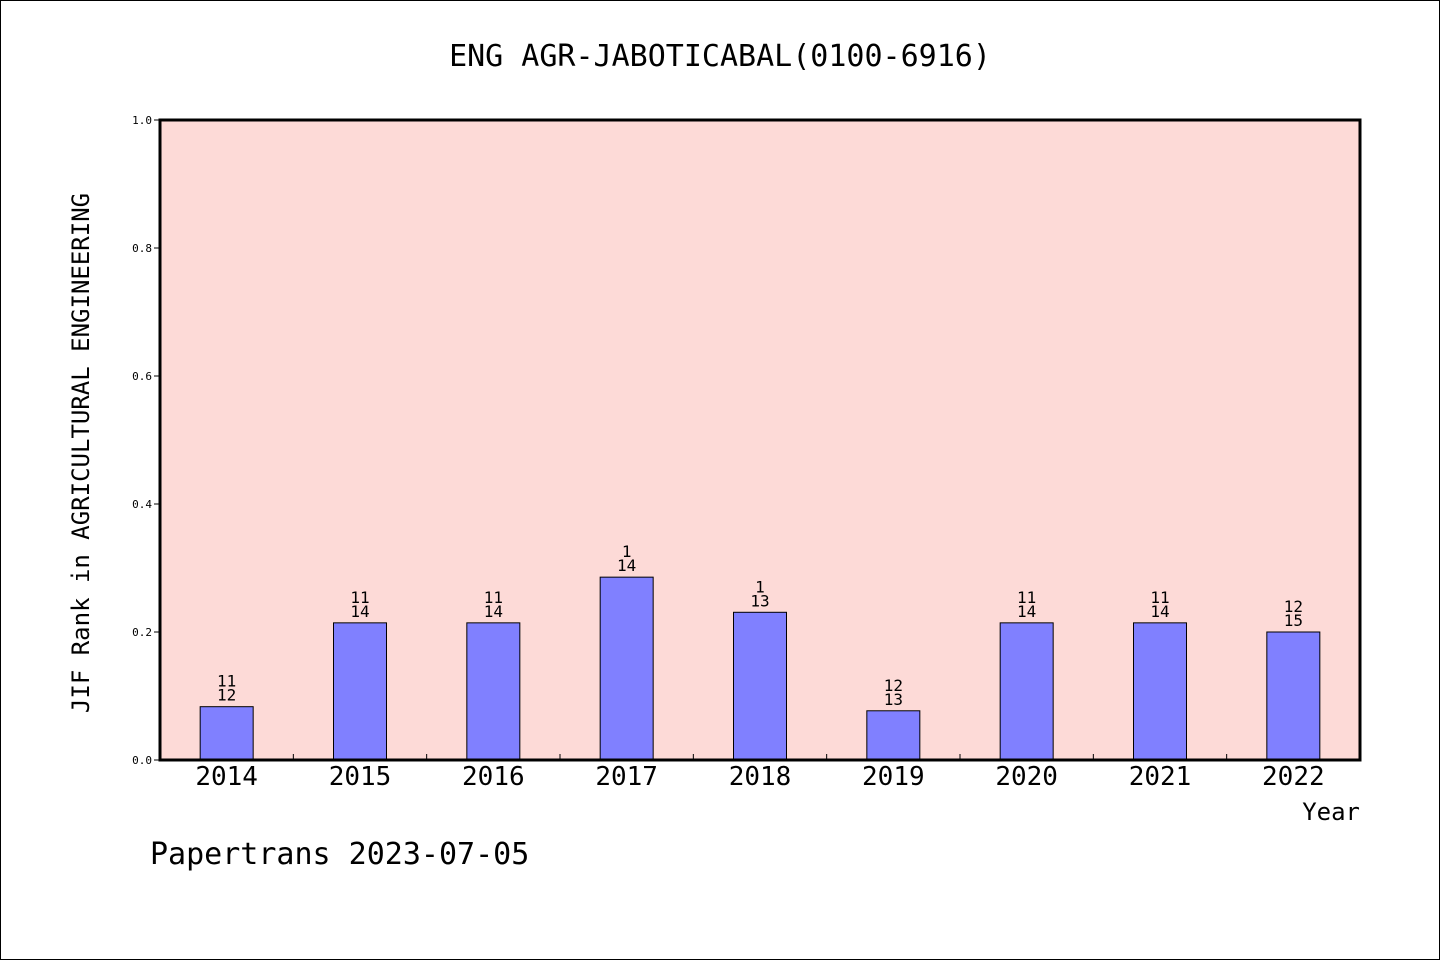  Describe the element at coordinates (1293, 620) in the screenshot. I see `total-label: 15` at that location.